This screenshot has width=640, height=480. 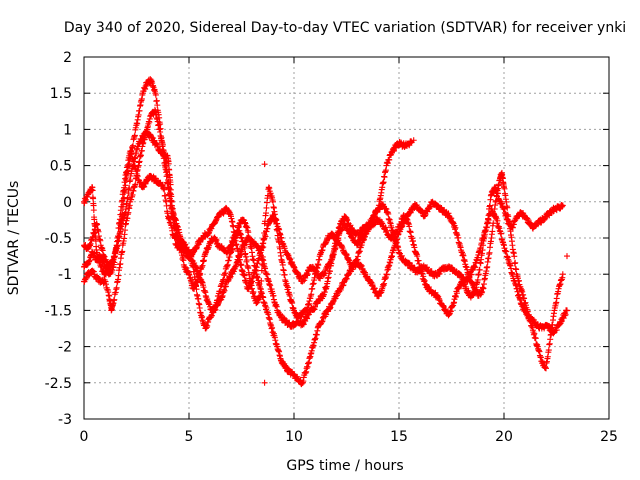 I want to click on x-tick-label: 5, so click(x=189, y=437).